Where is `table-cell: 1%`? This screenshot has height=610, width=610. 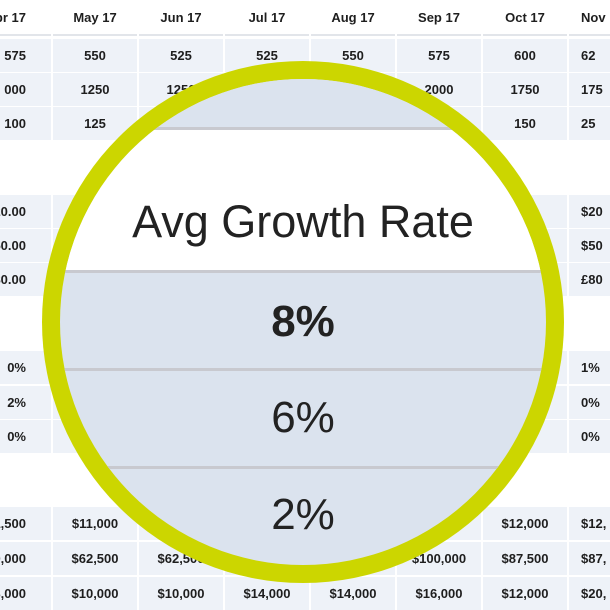 table-cell: 1% is located at coordinates (589, 367).